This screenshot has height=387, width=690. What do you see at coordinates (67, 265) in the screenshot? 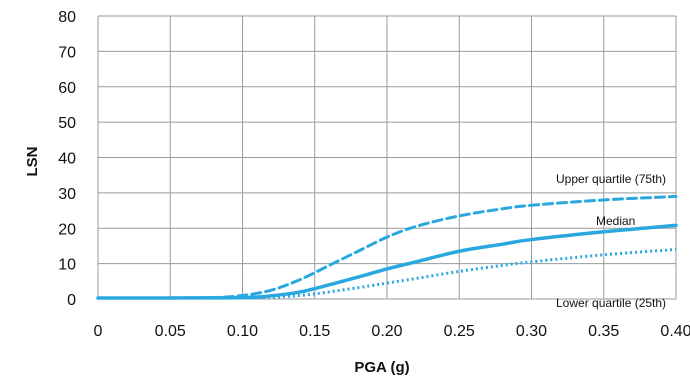
I see `y-tick-label: 10` at bounding box center [67, 265].